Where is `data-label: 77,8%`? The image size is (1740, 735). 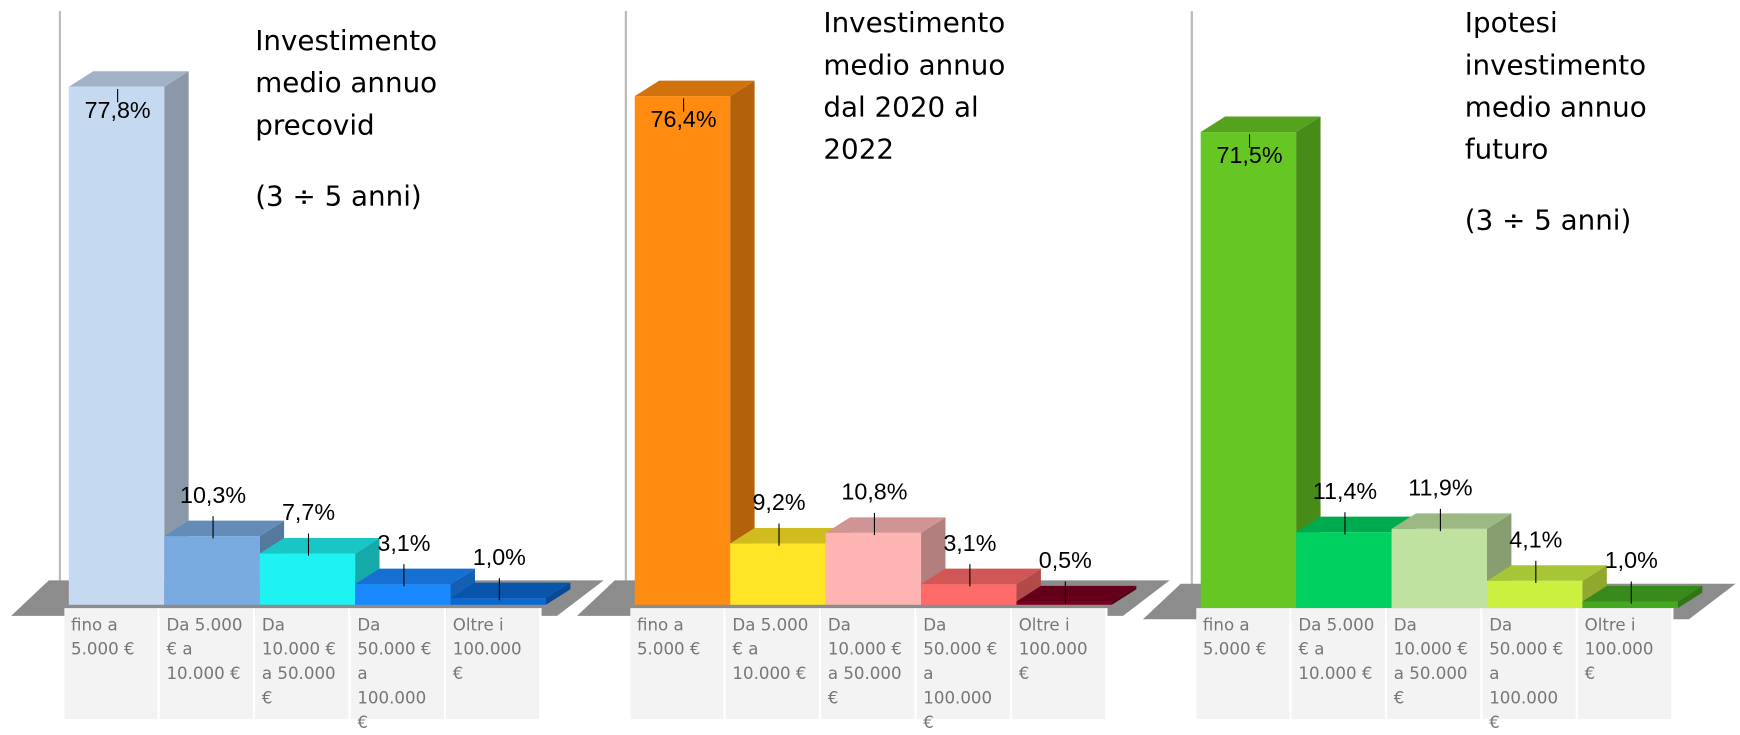
data-label: 77,8% is located at coordinates (118, 110).